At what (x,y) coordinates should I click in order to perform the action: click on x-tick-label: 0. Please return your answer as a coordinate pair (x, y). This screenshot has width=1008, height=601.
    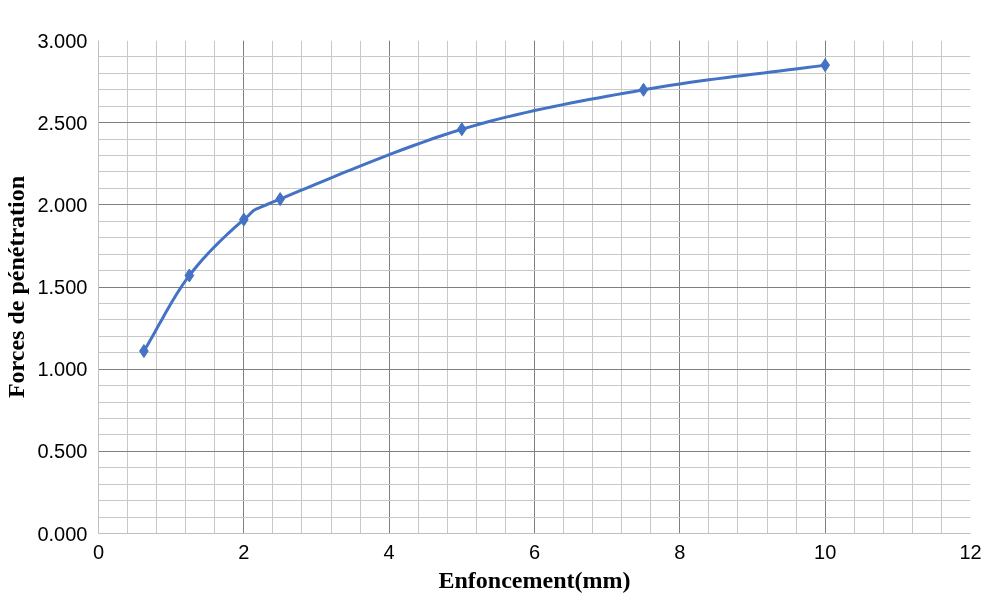
    Looking at the image, I should click on (98, 551).